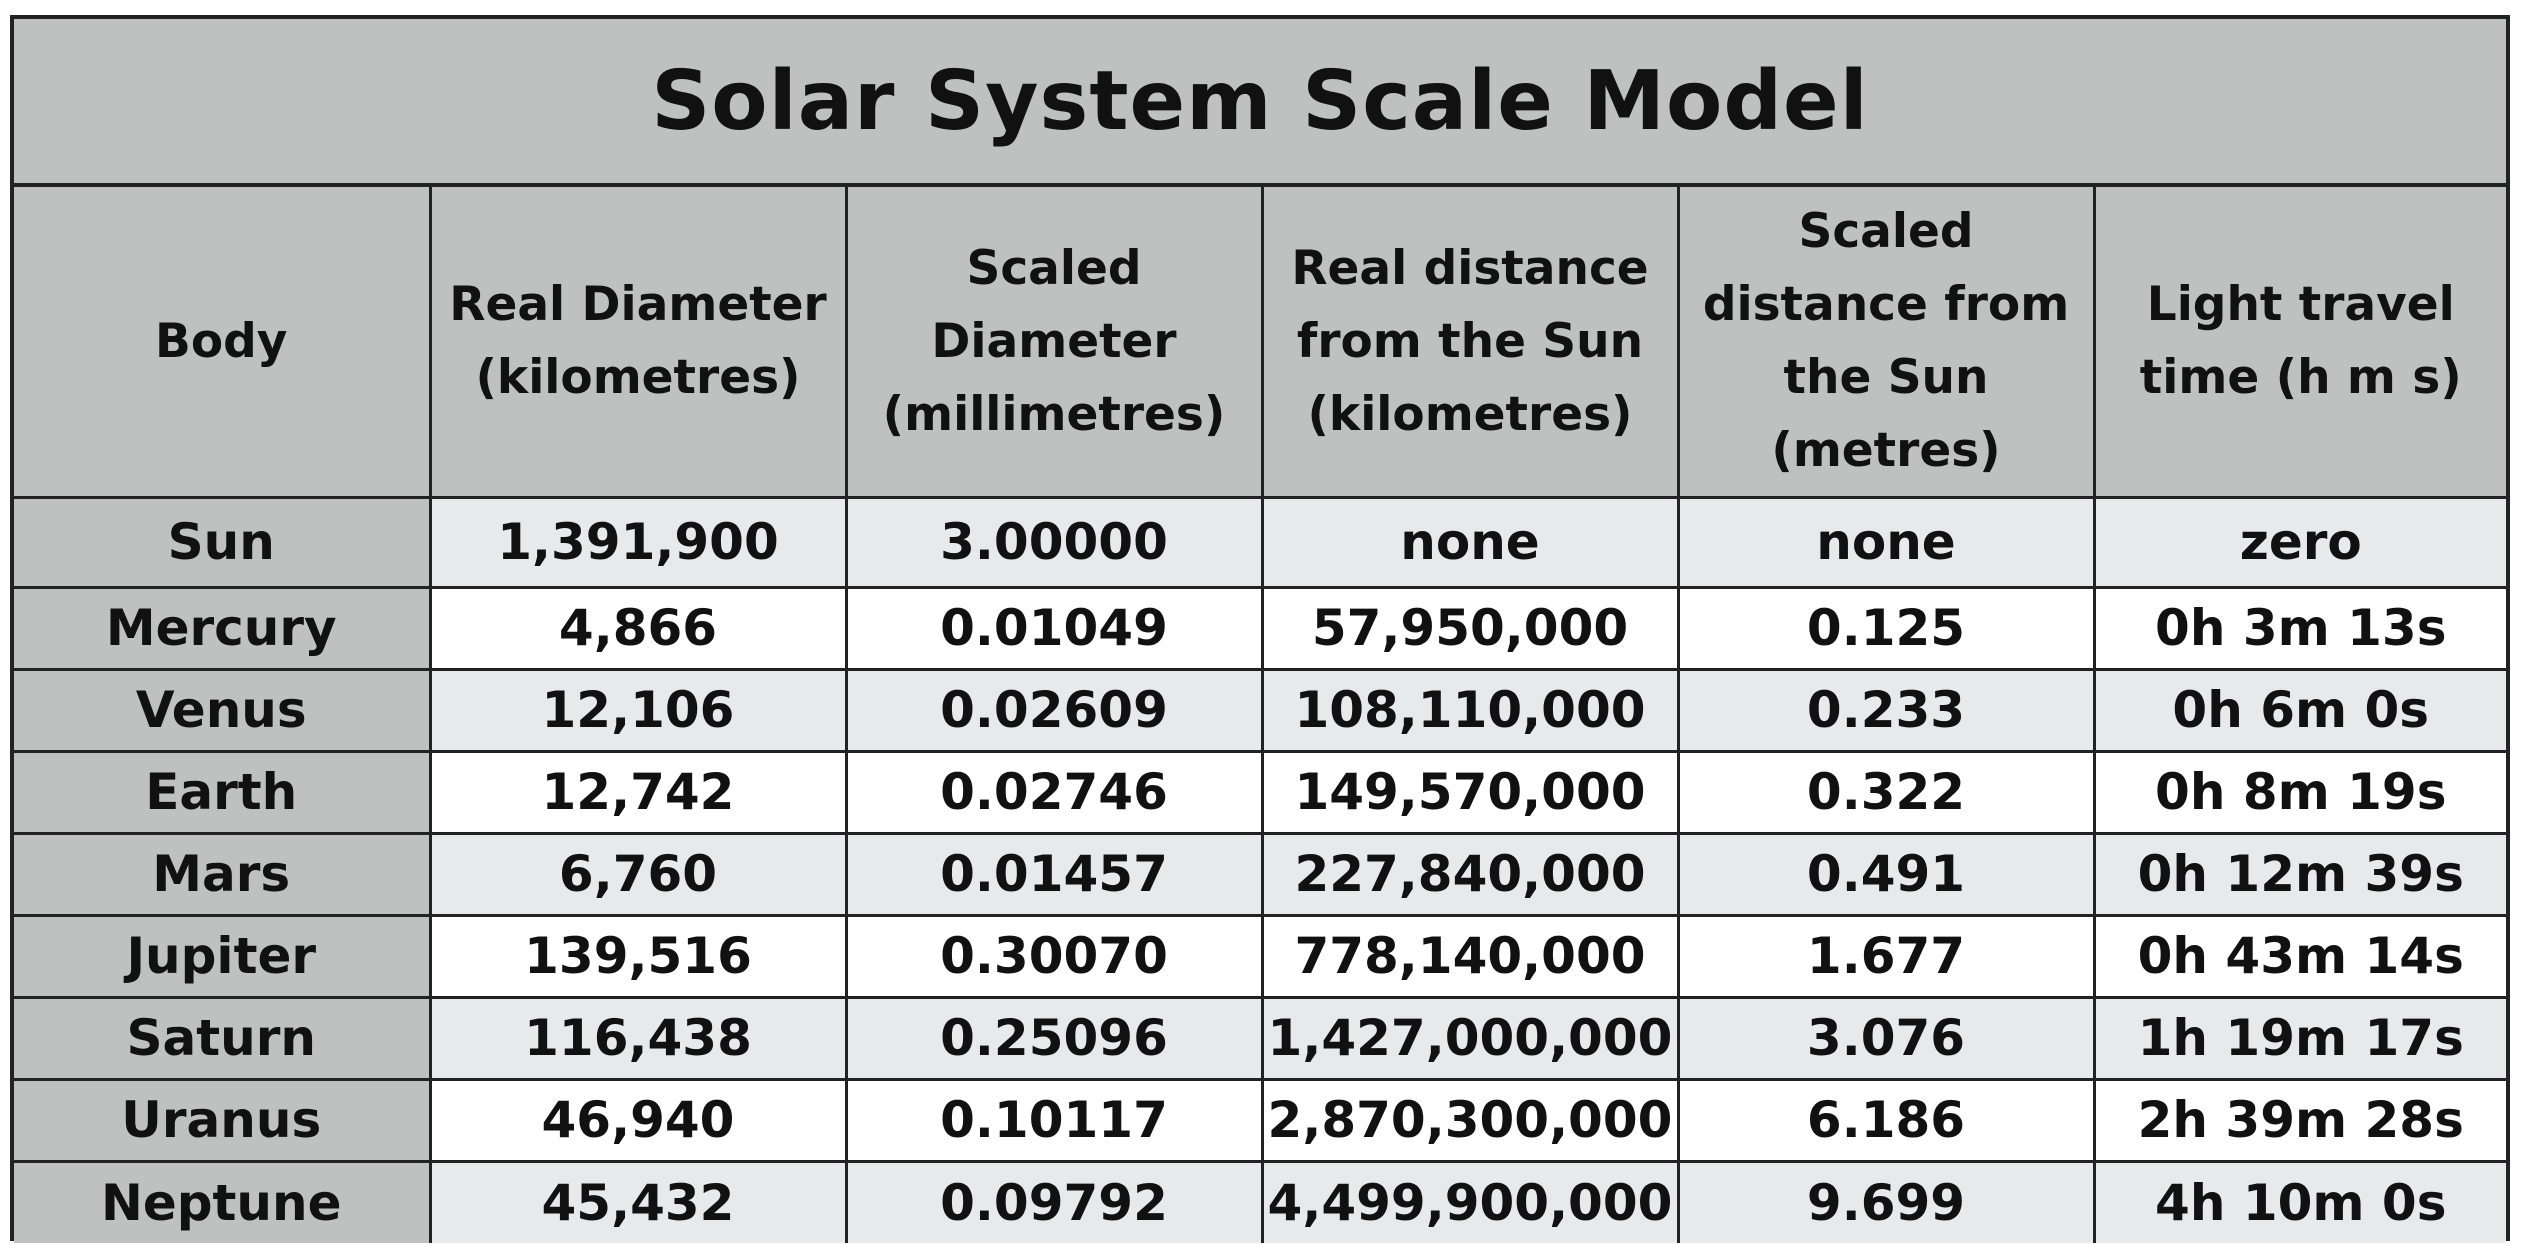  What do you see at coordinates (1054, 628) in the screenshot?
I see `scaled-diameter-cell: 0.01049` at bounding box center [1054, 628].